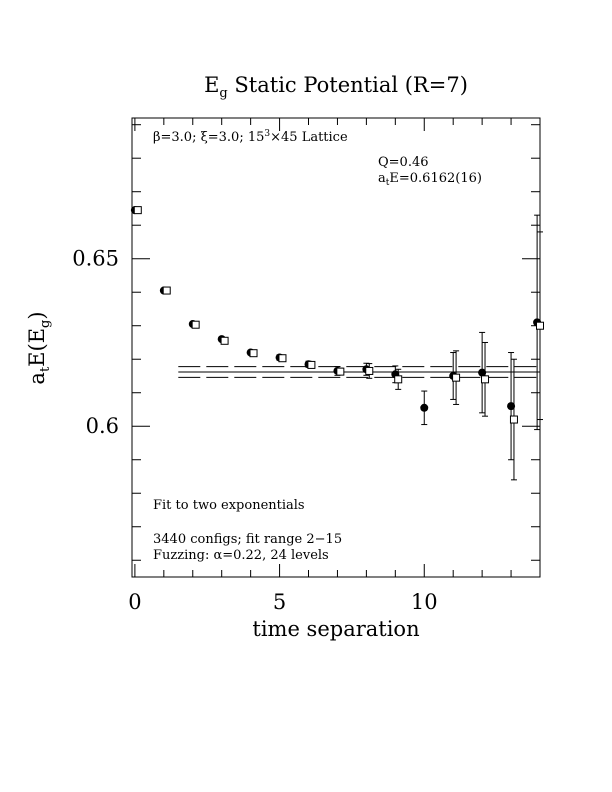 The image size is (612, 792). What do you see at coordinates (211, 85) in the screenshot?
I see `chart-title-main: E` at bounding box center [211, 85].